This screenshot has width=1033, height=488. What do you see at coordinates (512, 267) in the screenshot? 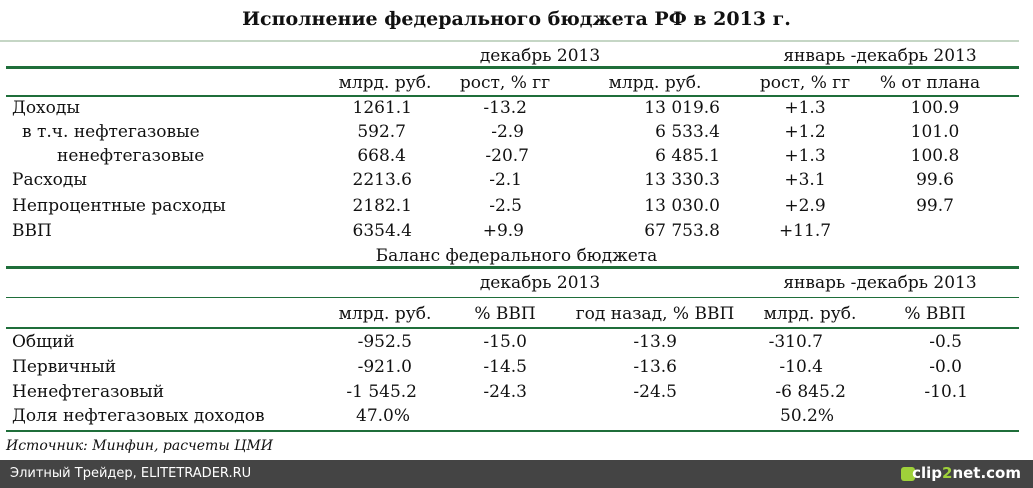
I see `section-rule` at bounding box center [512, 267].